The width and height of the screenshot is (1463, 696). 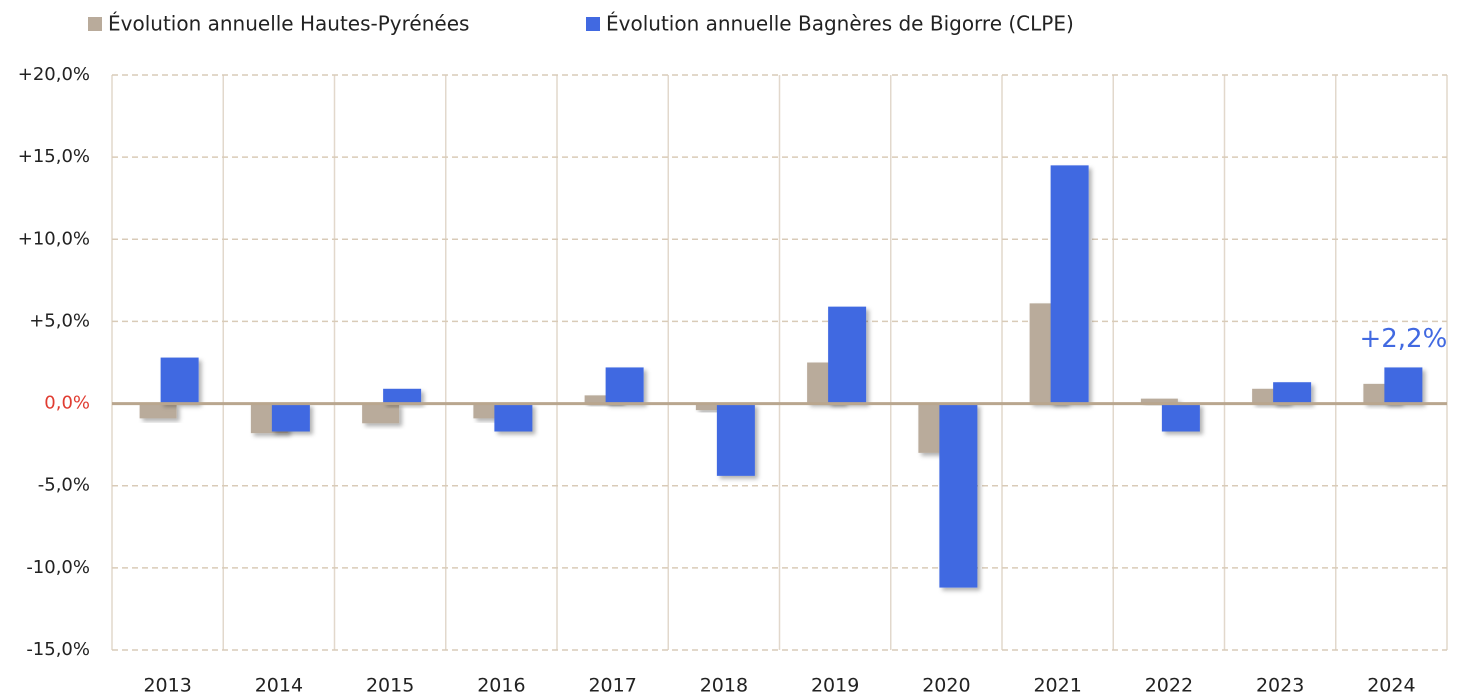 What do you see at coordinates (835, 685) in the screenshot?
I see `x-tick-label: 2019` at bounding box center [835, 685].